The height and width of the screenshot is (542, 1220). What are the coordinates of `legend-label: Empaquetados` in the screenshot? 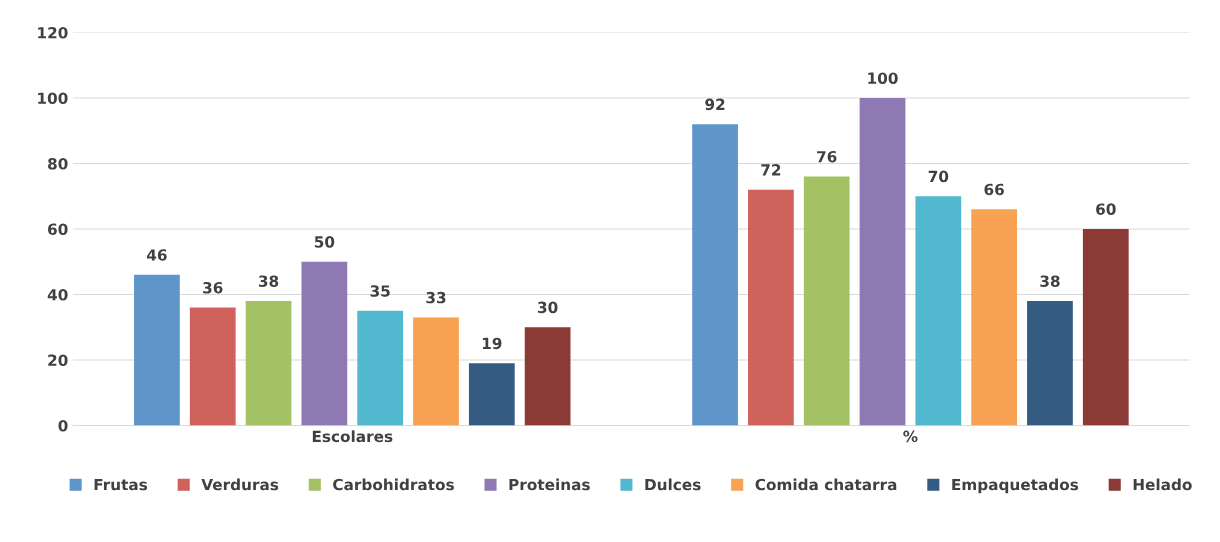 It's located at (1015, 486).